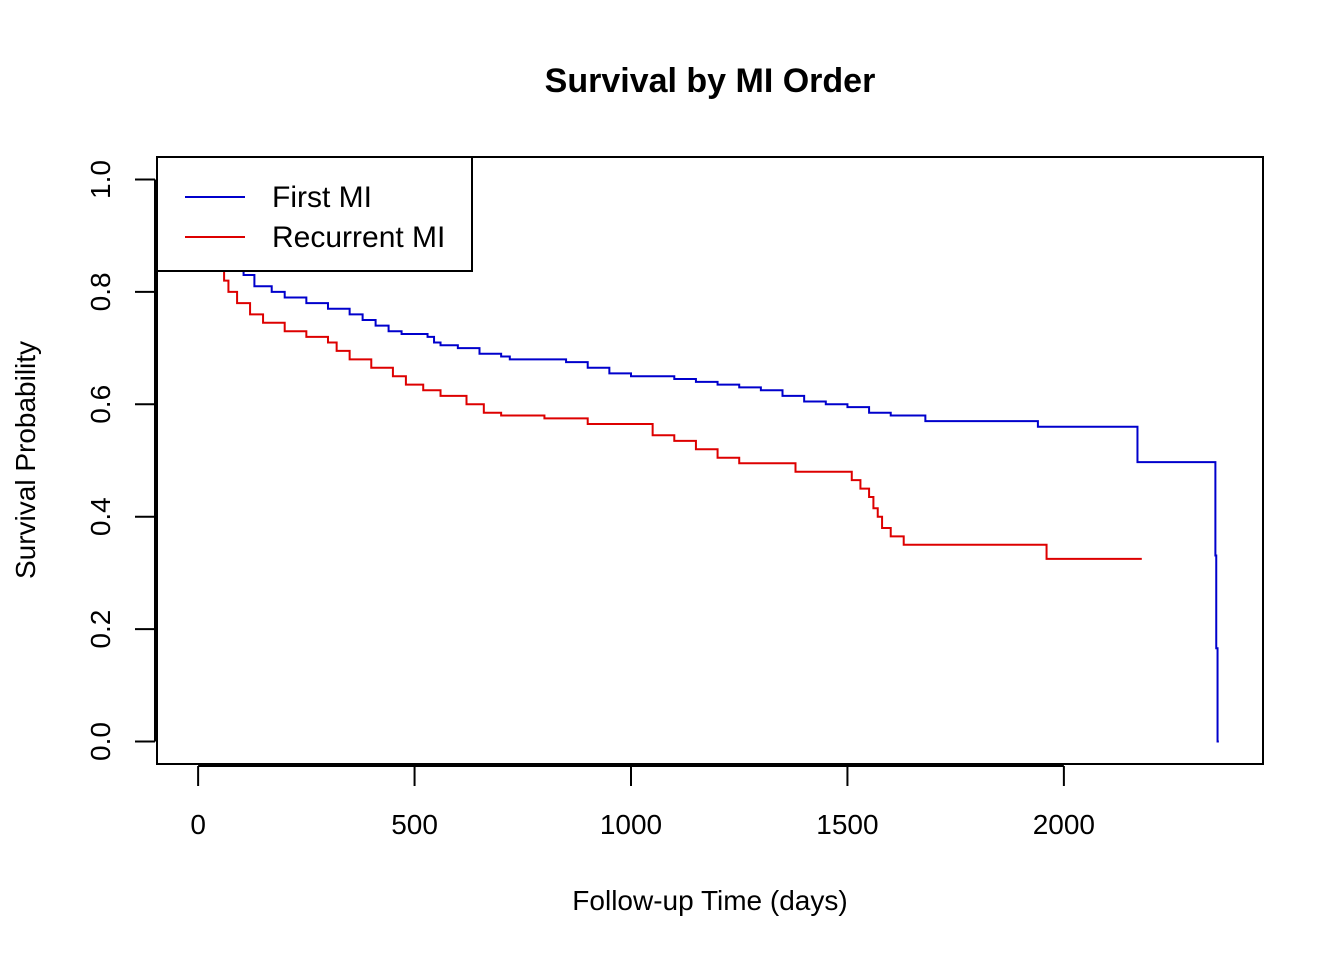 The width and height of the screenshot is (1344, 960). What do you see at coordinates (710, 81) in the screenshot?
I see `chart-title: Survival by MI Order` at bounding box center [710, 81].